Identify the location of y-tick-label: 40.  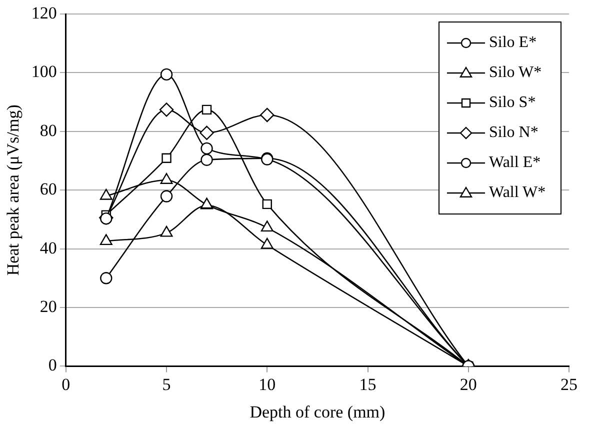
(48, 248).